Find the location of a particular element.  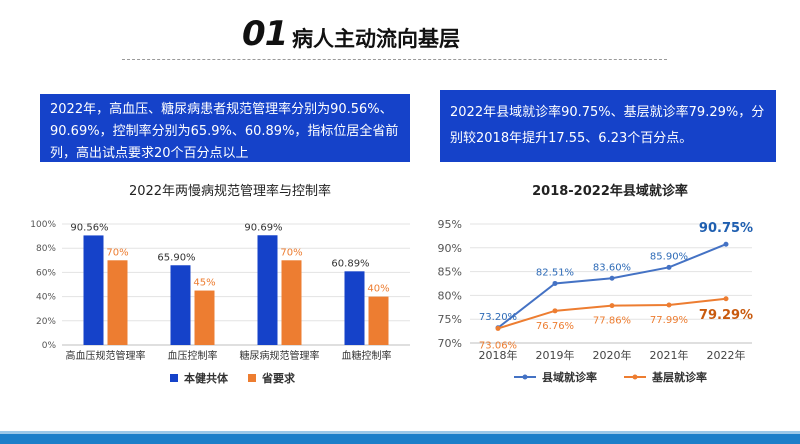

y-tick-label: 20% is located at coordinates (46, 322).